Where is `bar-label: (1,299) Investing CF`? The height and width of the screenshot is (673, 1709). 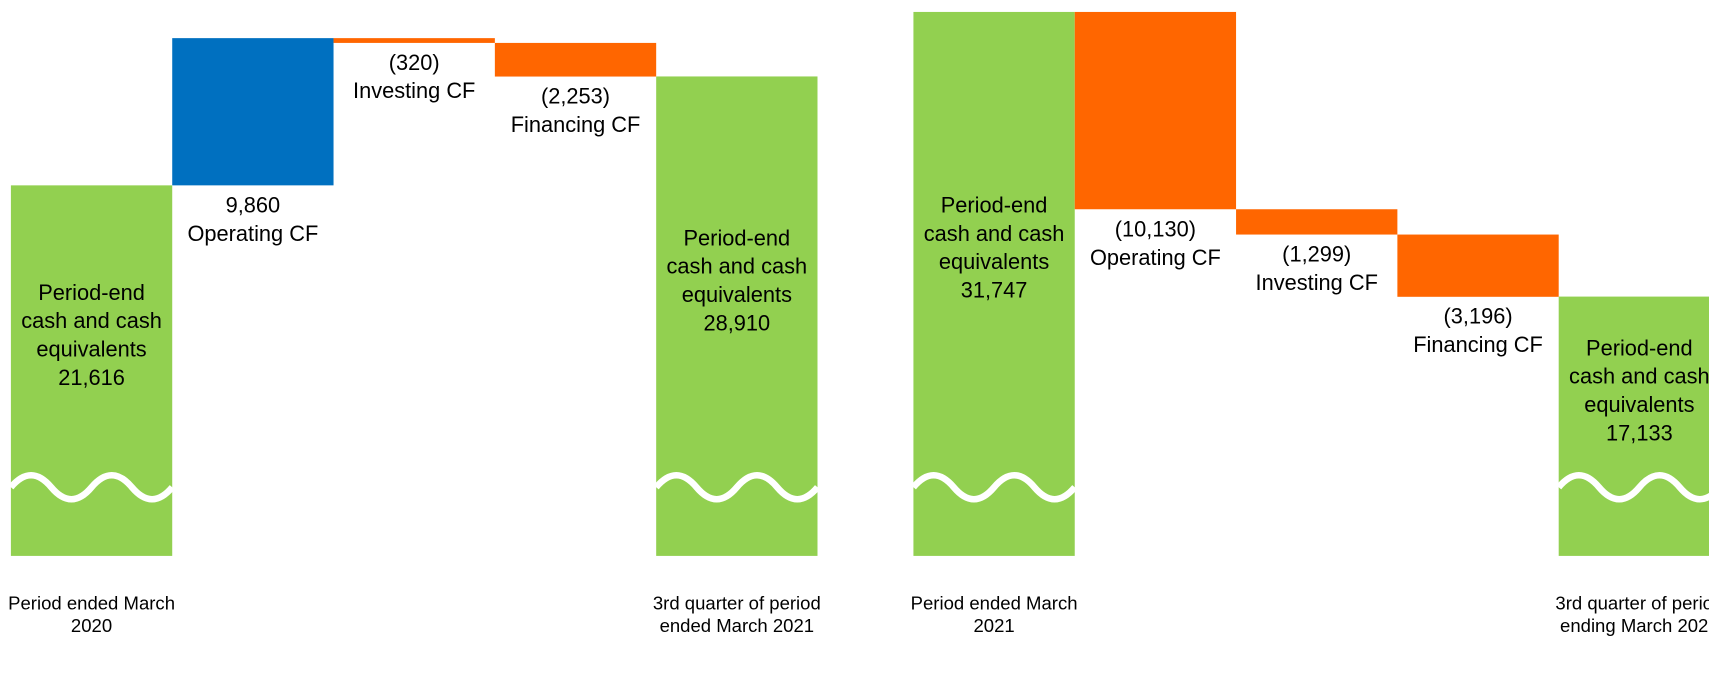 bar-label: (1,299) Investing CF is located at coordinates (1316, 269).